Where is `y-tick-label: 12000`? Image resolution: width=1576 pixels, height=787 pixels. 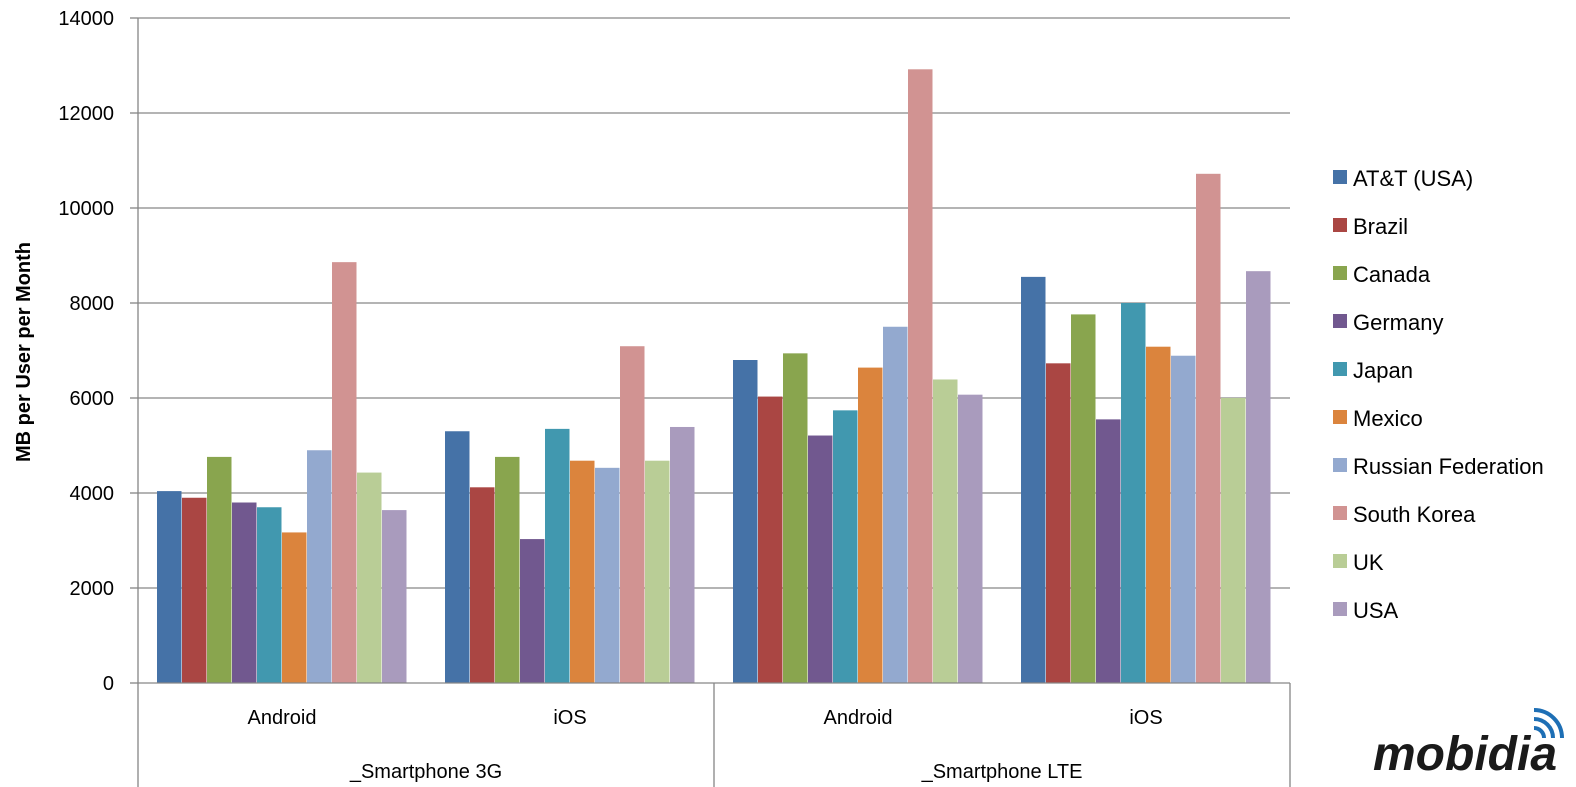
y-tick-label: 12000 is located at coordinates (86, 114).